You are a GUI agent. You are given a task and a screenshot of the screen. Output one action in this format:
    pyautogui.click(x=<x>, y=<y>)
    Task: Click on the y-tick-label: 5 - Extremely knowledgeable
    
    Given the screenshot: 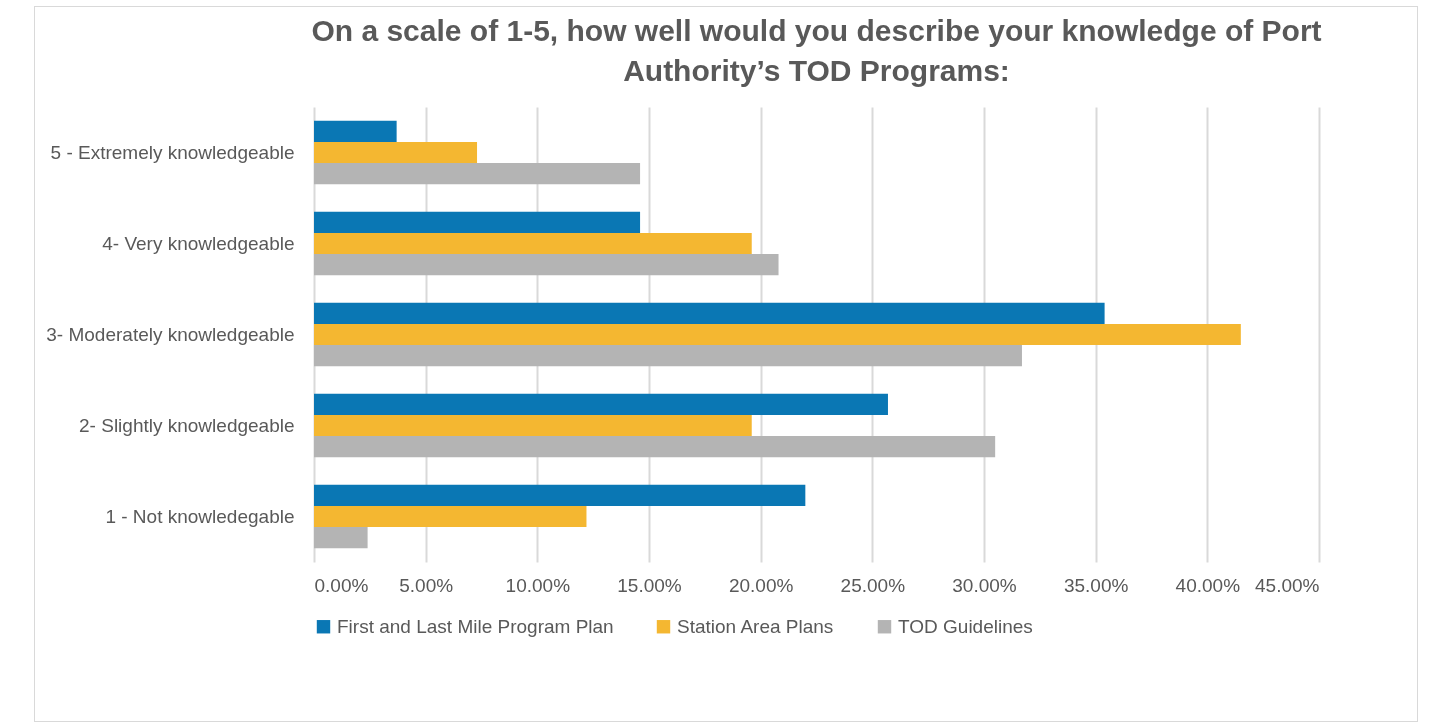 What is the action you would take?
    pyautogui.click(x=172, y=152)
    